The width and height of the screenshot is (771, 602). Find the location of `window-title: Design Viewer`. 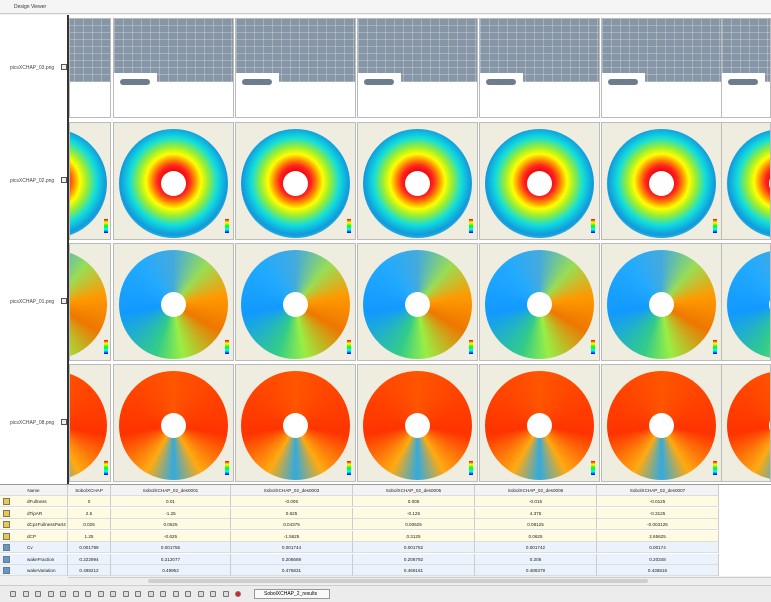

window-title: Design Viewer is located at coordinates (30, 7).